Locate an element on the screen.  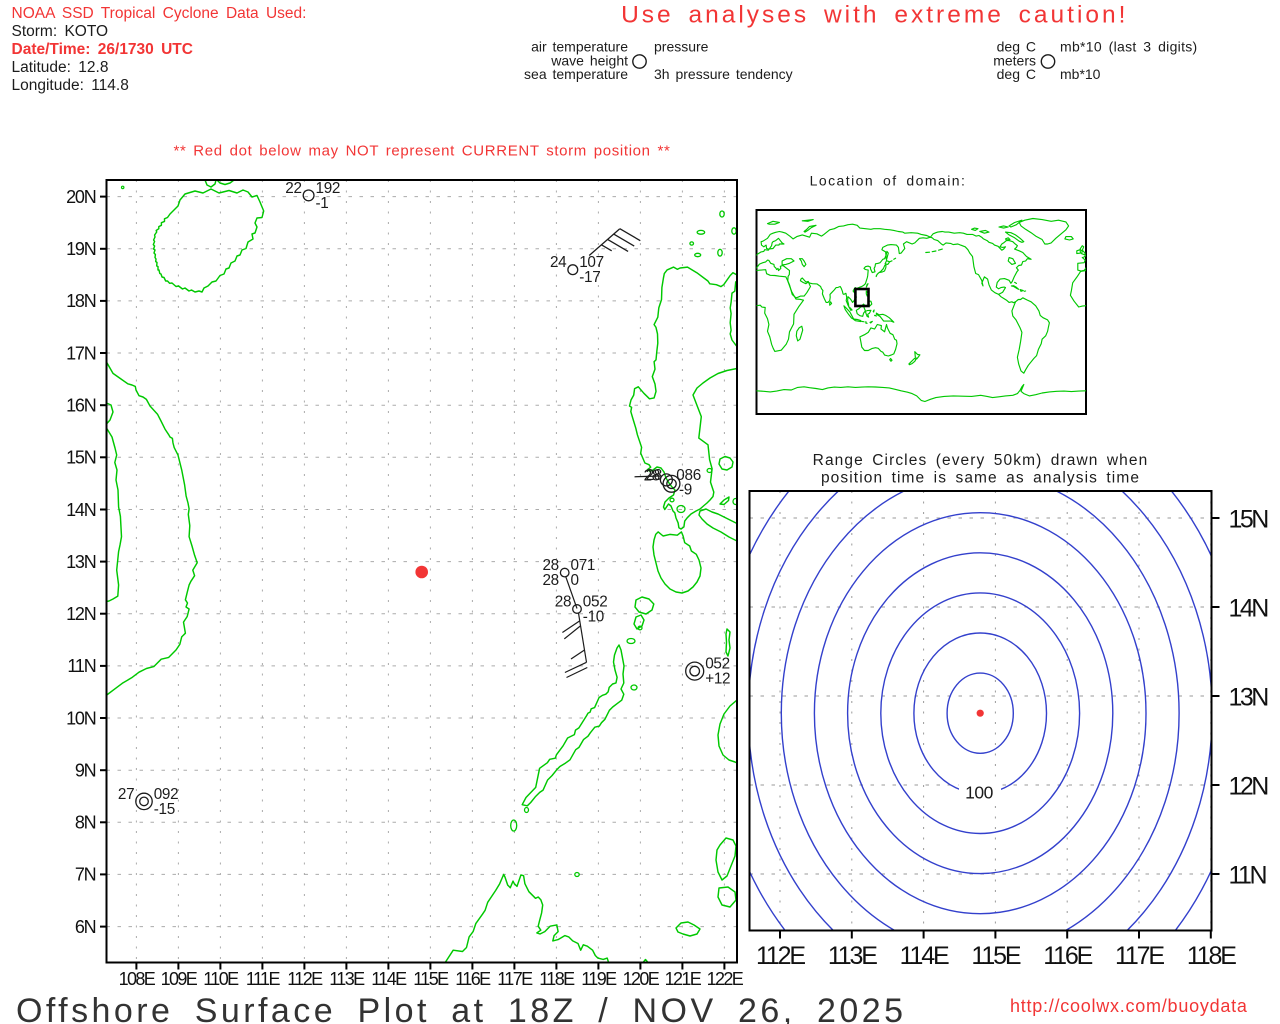
svg-text: 17N is located at coordinates (81, 353).